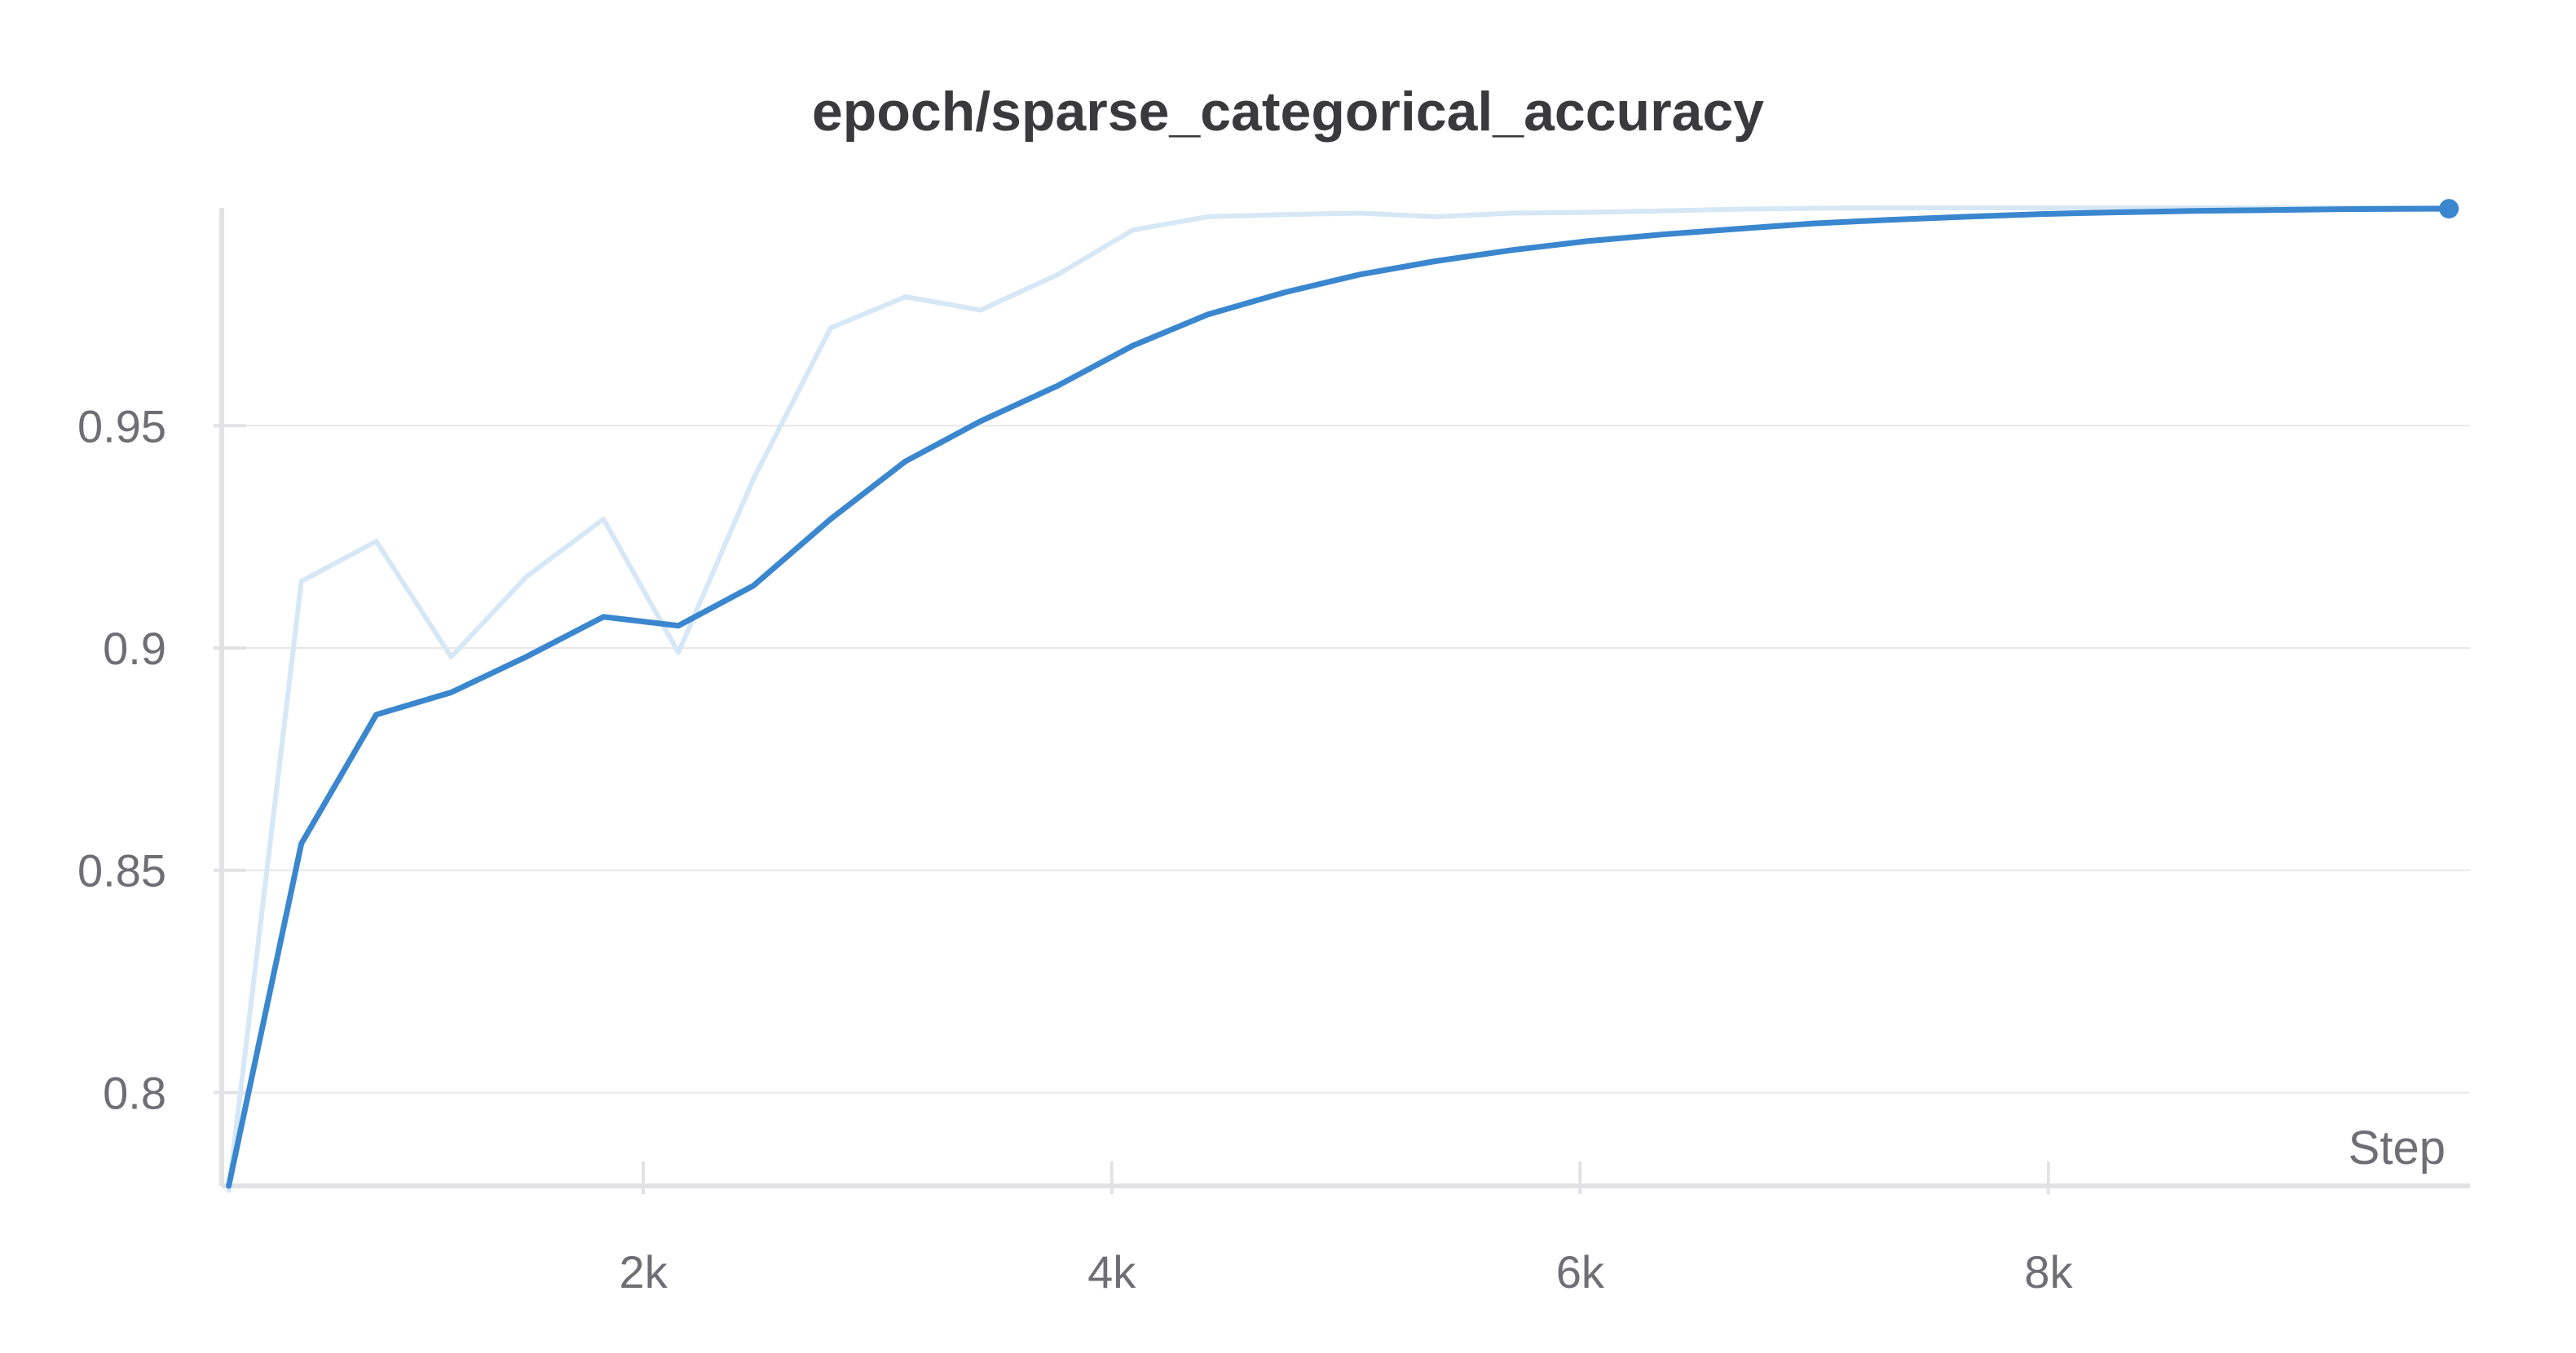  Describe the element at coordinates (134, 1092) in the screenshot. I see `y-tick-label: 0.8` at that location.